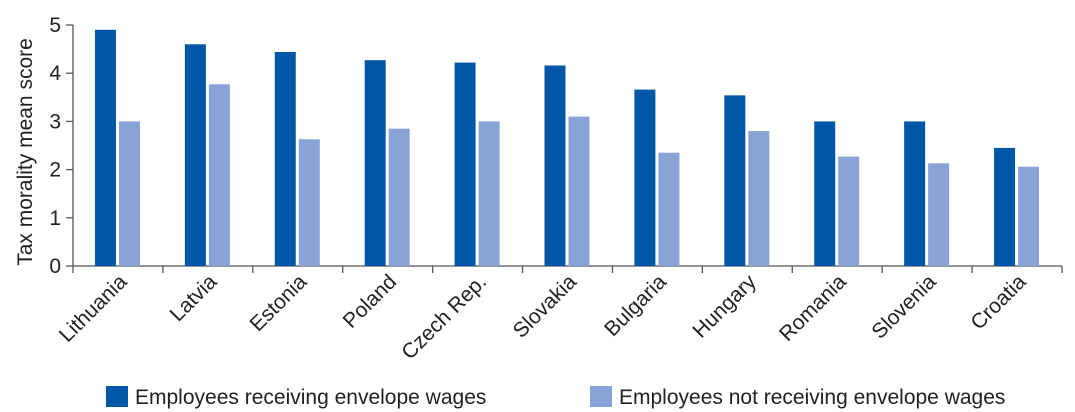 The image size is (1075, 412). What do you see at coordinates (724, 306) in the screenshot?
I see `x-tick-label: Hungary` at bounding box center [724, 306].